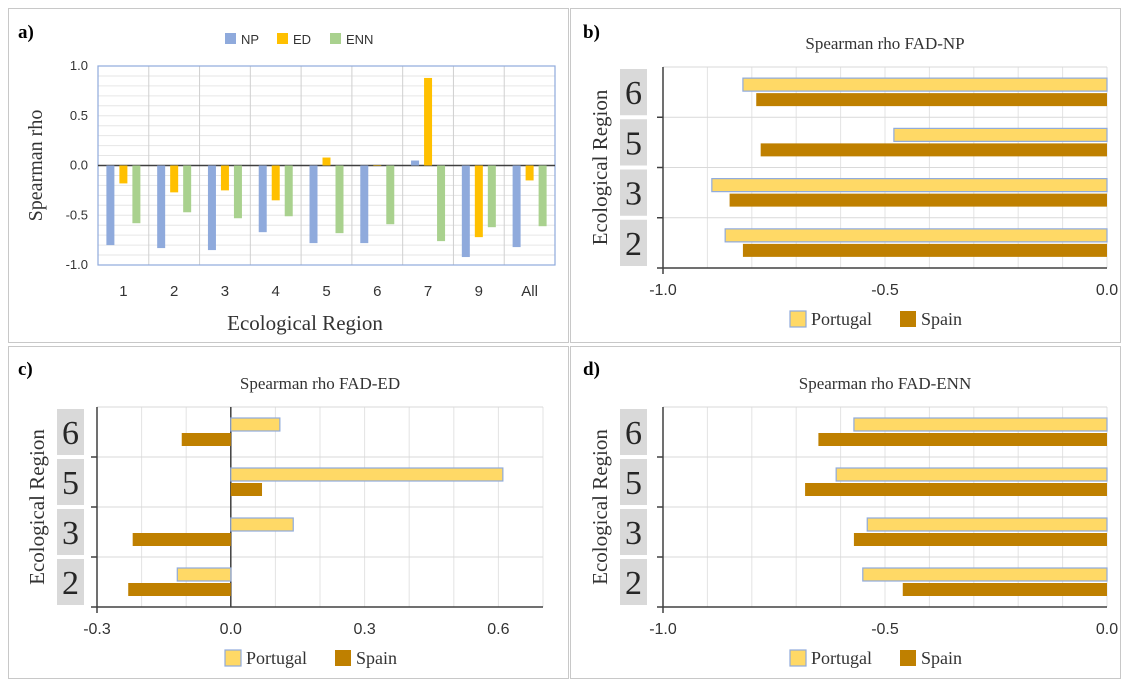 This screenshot has width=1129, height=687. What do you see at coordinates (302, 39) in the screenshot?
I see `legend-label-ed: ED` at bounding box center [302, 39].